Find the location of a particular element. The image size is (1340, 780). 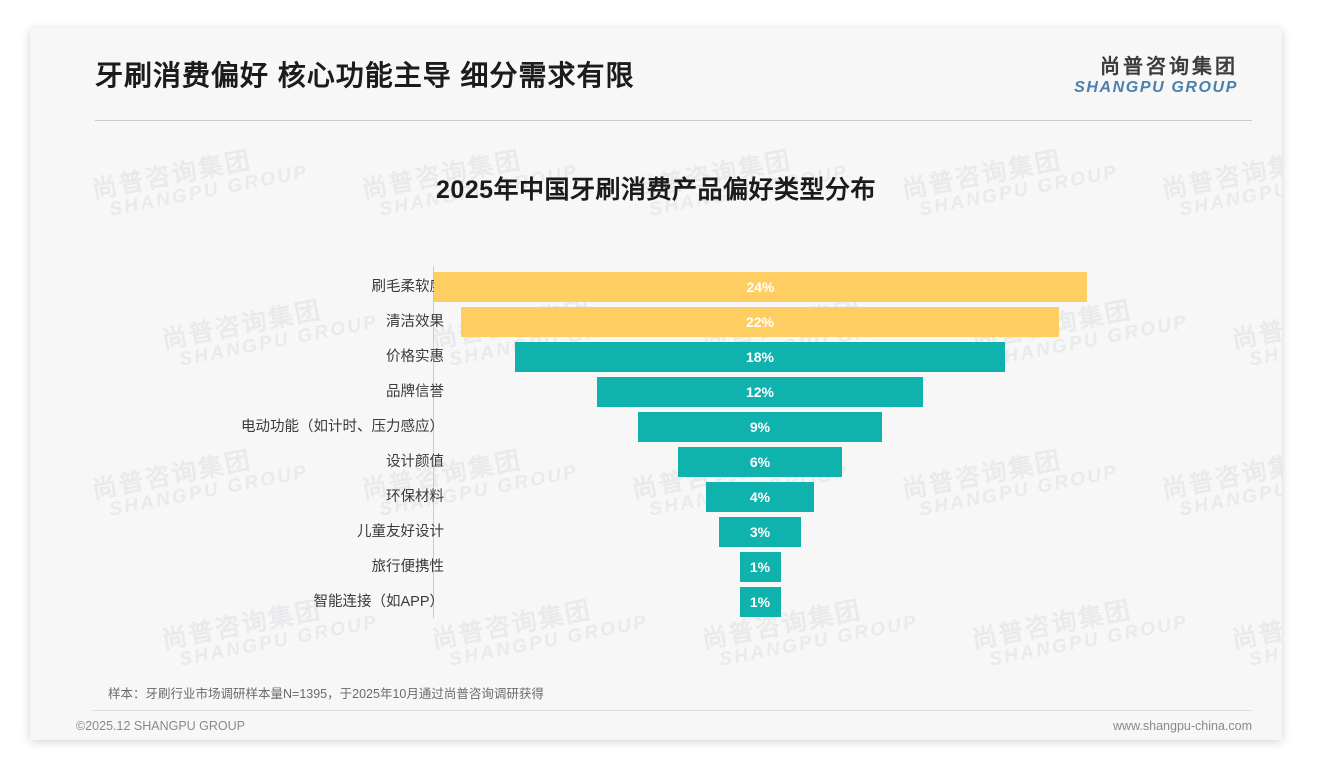

bar-track: 24% is located at coordinates (656, 287).